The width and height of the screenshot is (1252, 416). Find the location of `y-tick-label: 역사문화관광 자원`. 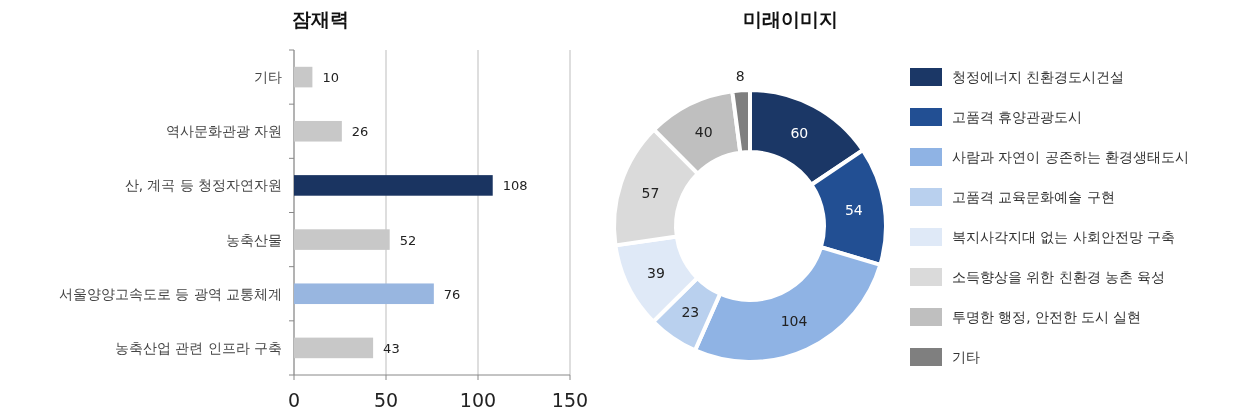

y-tick-label: 역사문화관광 자원 is located at coordinates (223, 131).